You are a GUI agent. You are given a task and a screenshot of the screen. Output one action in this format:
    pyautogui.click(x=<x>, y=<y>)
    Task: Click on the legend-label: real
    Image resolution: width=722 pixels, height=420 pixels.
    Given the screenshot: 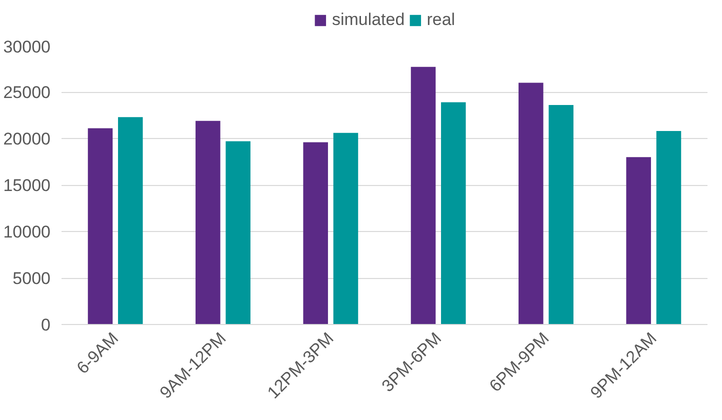 What is the action you would take?
    pyautogui.click(x=441, y=20)
    